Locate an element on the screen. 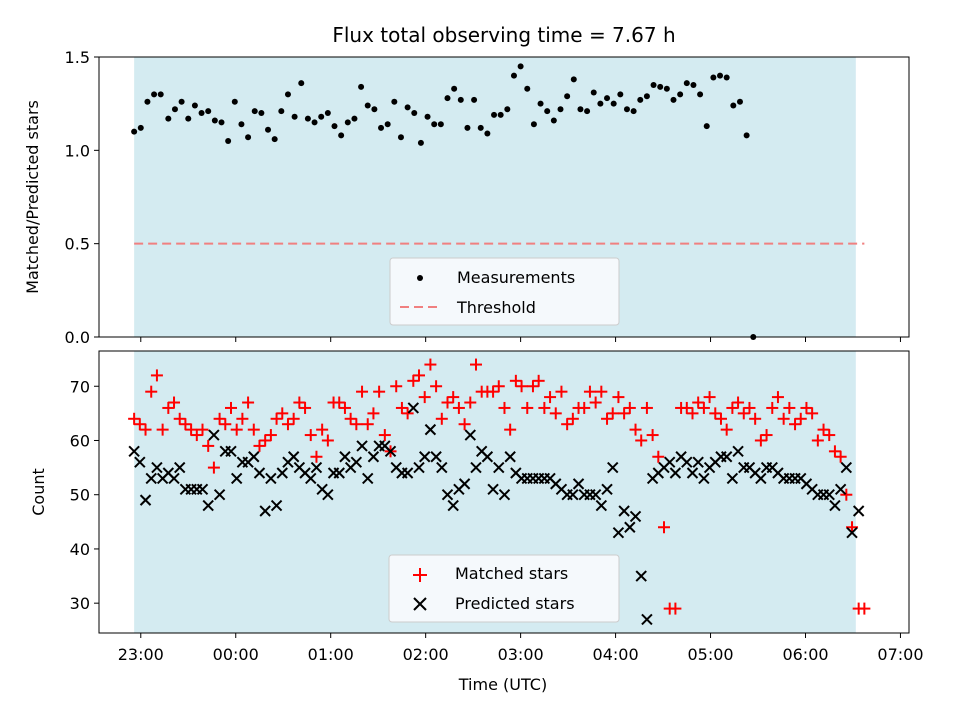 Image resolution: width=960 pixels, height=720 pixels. bottom-legend: Matched stars Predicted stars is located at coordinates (504, 588).